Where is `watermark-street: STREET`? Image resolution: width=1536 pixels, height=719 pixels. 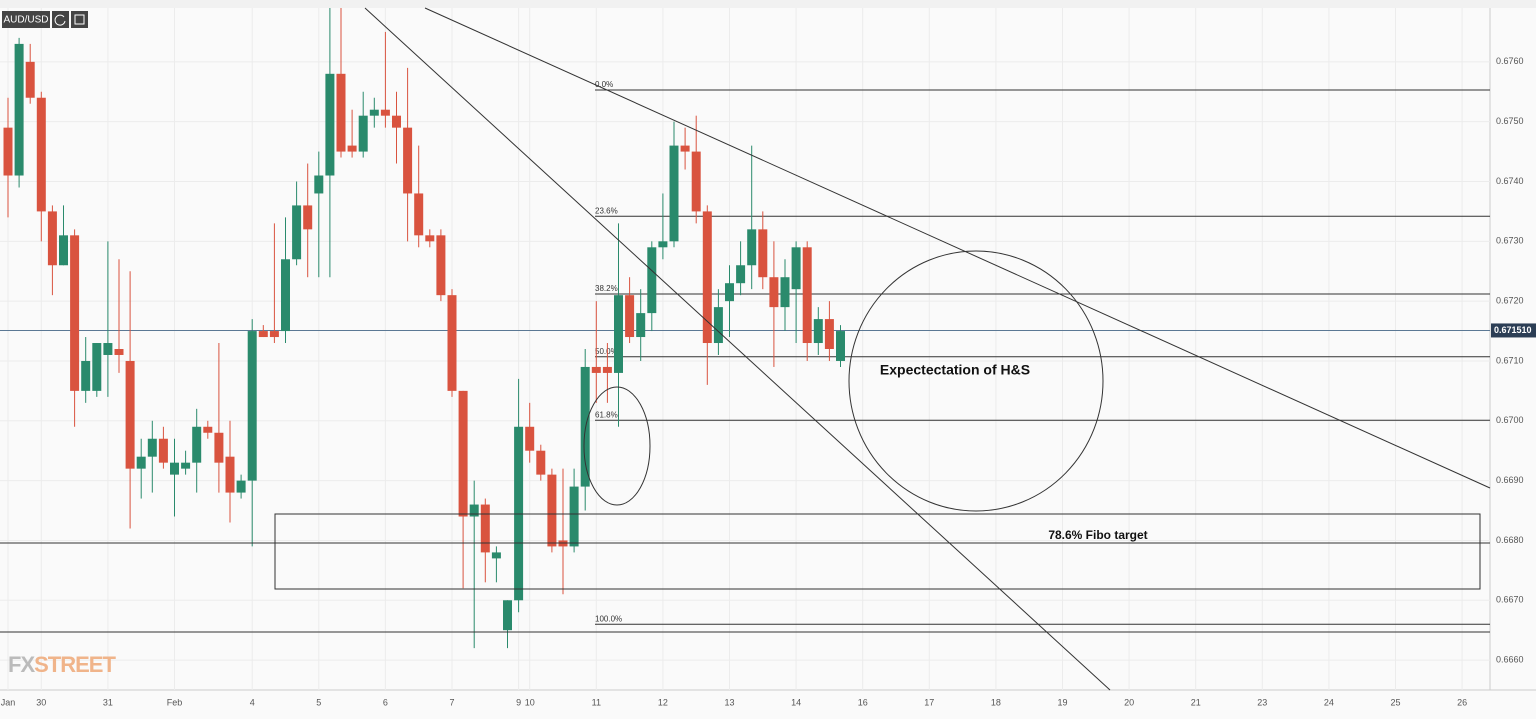 watermark-street: STREET is located at coordinates (75, 664).